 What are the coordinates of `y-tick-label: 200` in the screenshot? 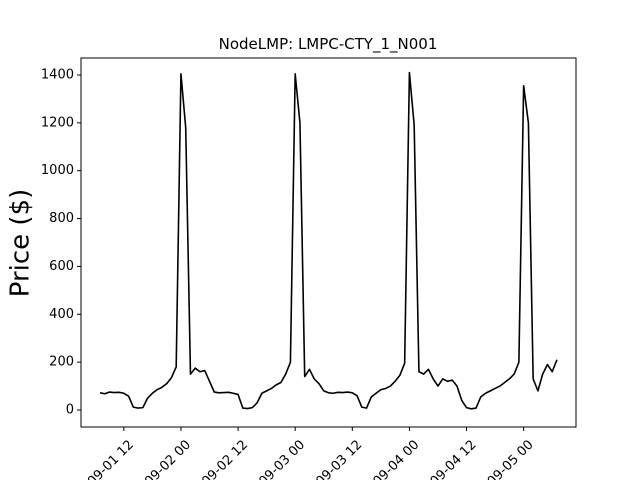 It's located at (61, 362).